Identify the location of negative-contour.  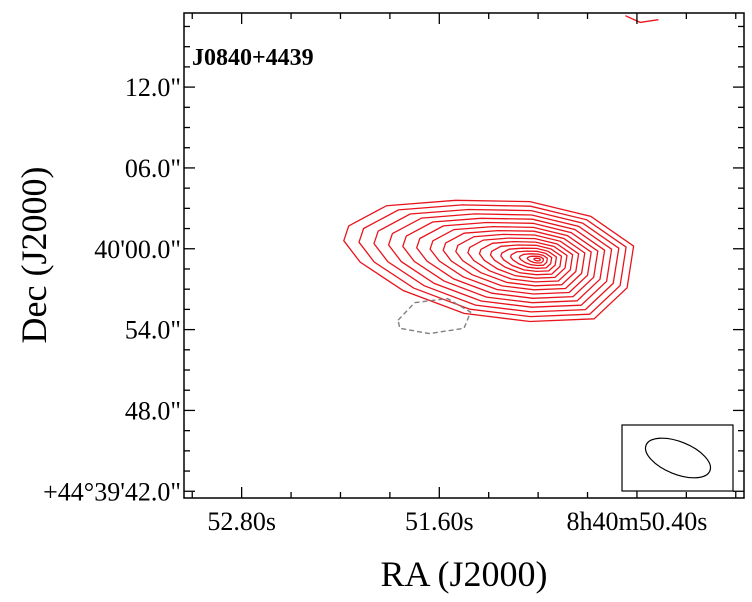
(434, 316).